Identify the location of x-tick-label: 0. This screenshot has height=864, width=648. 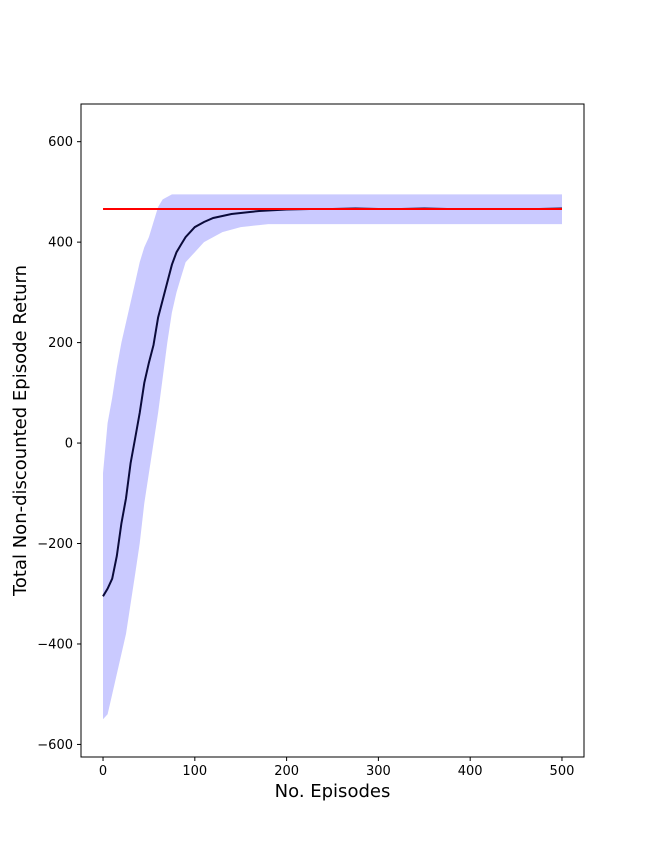
(103, 771).